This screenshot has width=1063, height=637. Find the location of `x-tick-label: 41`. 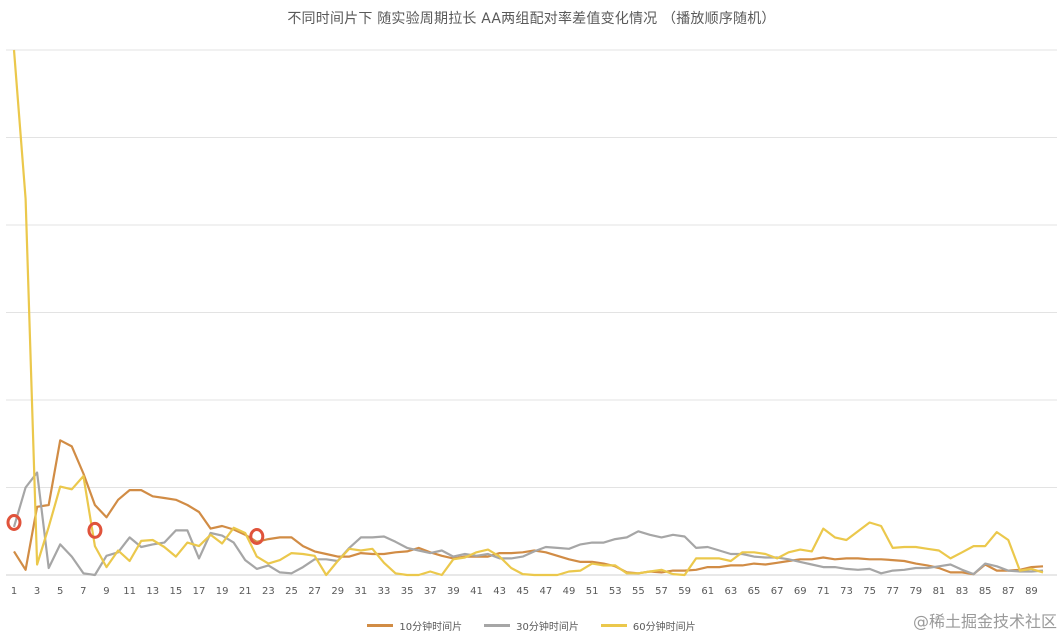

x-tick-label: 41 is located at coordinates (476, 591).